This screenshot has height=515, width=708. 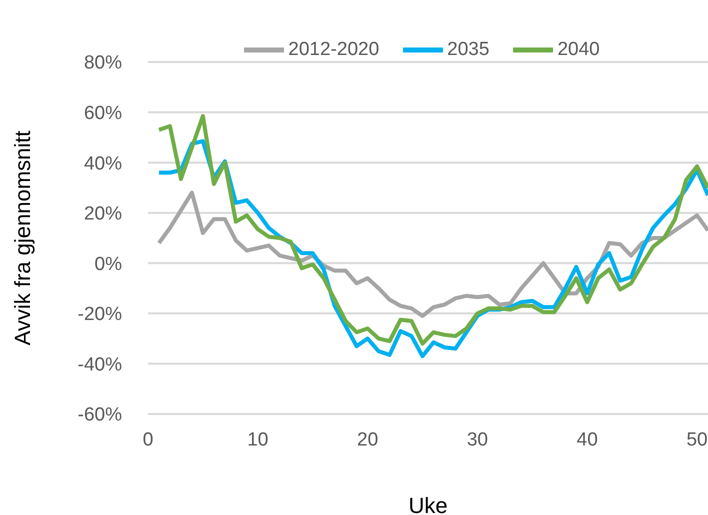 I want to click on x-tick-label: 10, so click(x=257, y=439).